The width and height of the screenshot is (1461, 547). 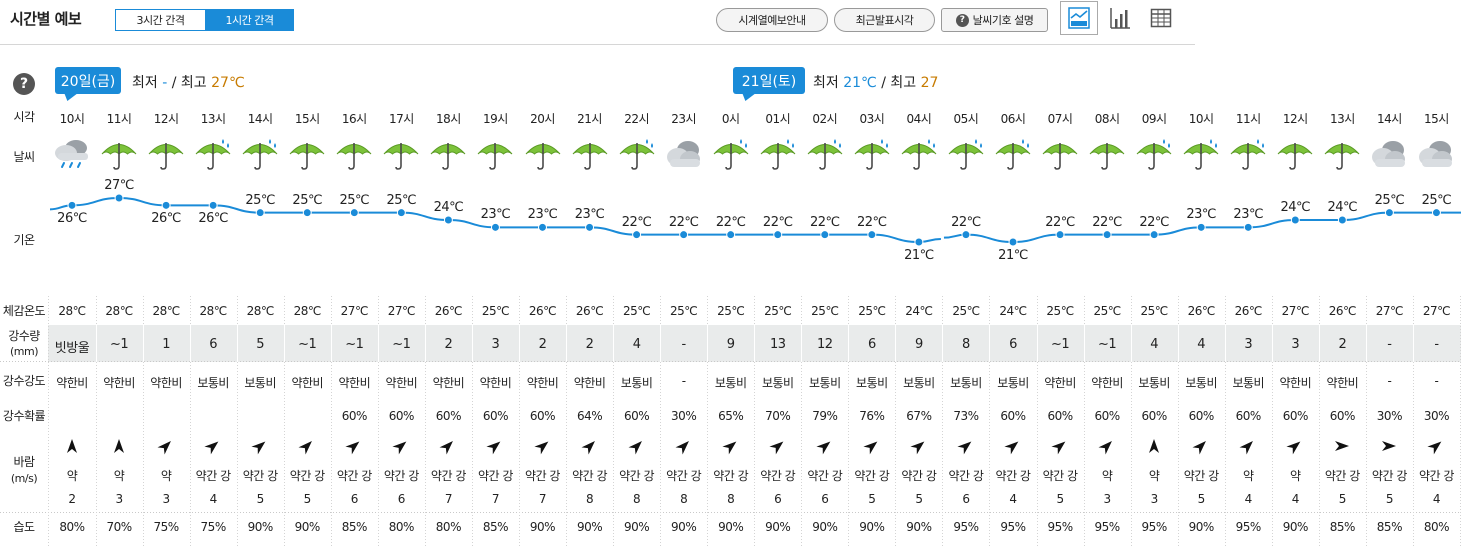 I want to click on row-label-rain-unit: (mm), so click(x=24, y=351).